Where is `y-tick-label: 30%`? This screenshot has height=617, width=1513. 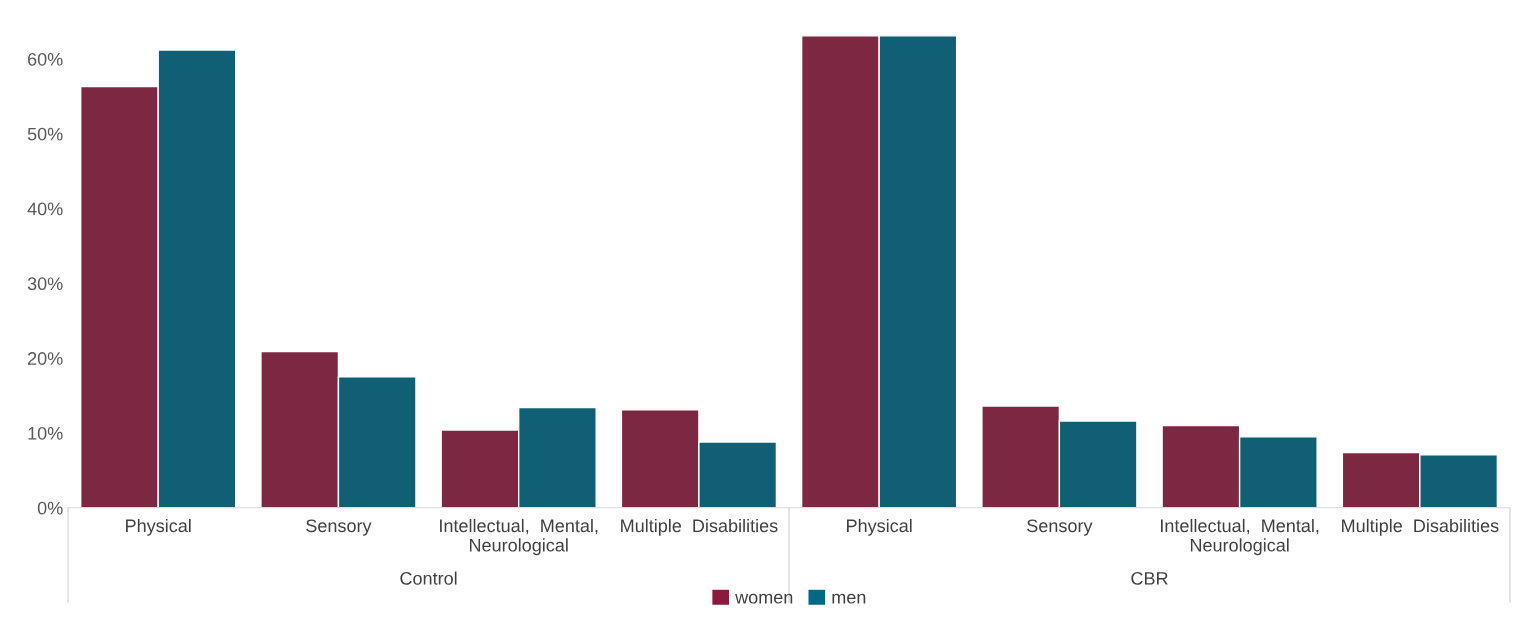 y-tick-label: 30% is located at coordinates (45, 284).